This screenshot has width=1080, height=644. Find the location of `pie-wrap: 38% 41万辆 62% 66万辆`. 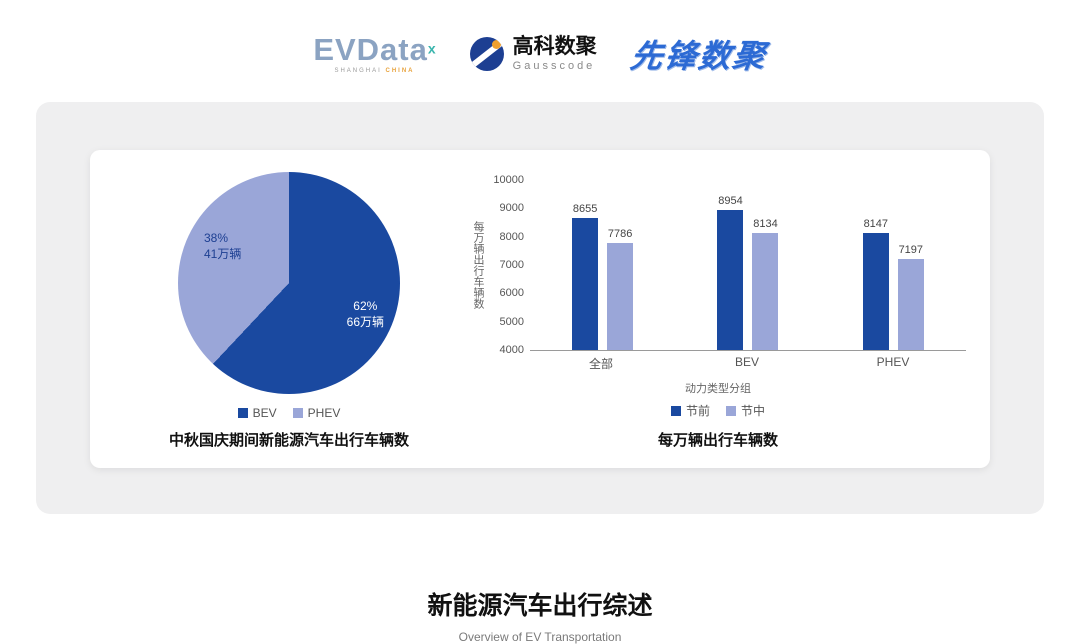

pie-wrap: 38% 41万辆 62% 66万辆 is located at coordinates (289, 283).